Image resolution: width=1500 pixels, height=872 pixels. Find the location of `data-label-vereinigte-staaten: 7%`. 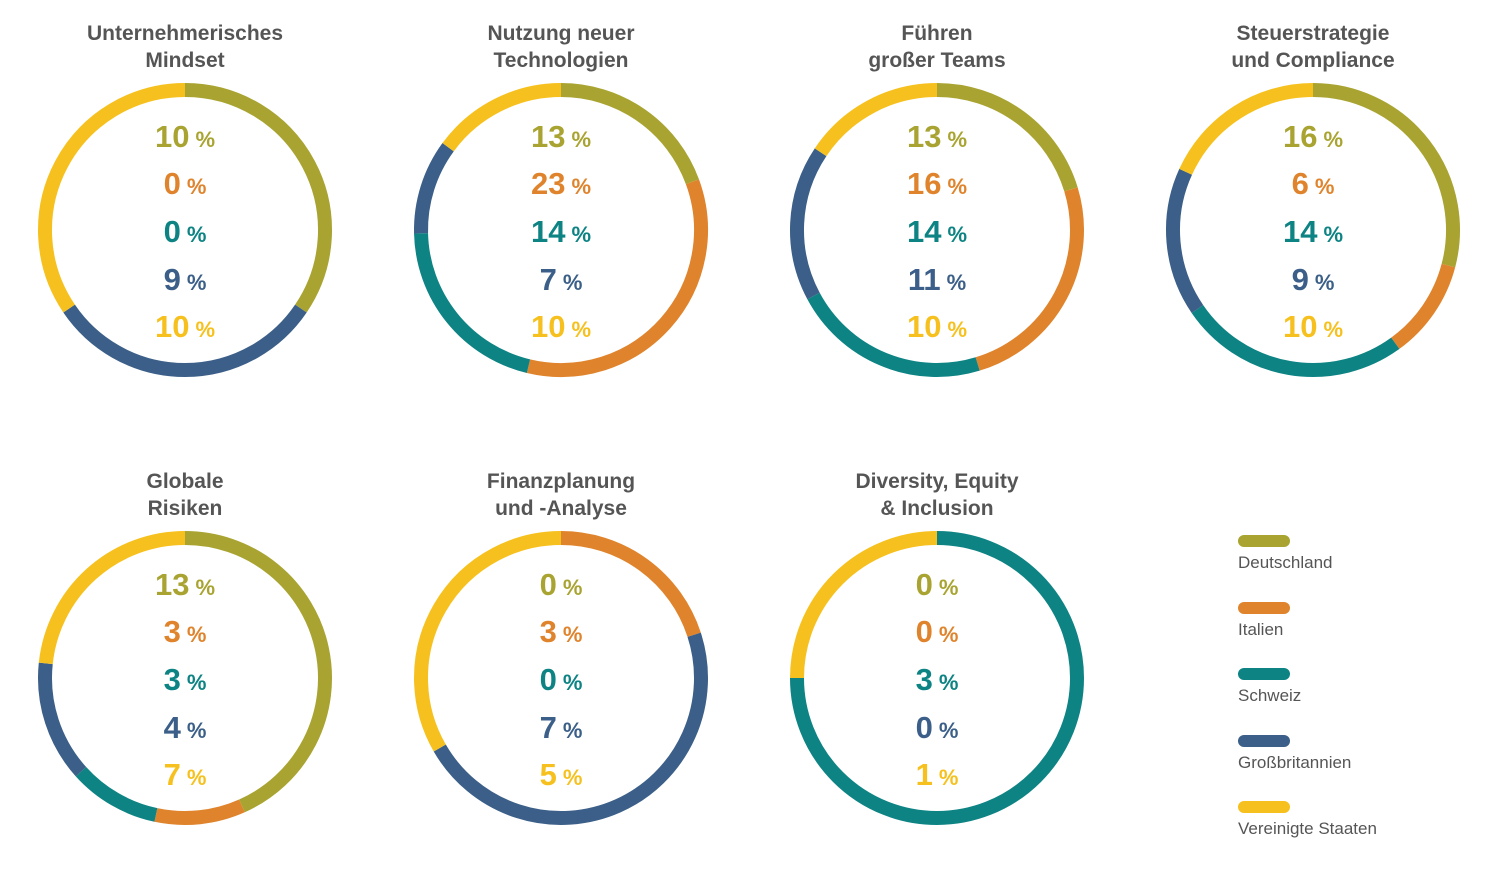

data-label-vereinigte-staaten: 7% is located at coordinates (185, 774).